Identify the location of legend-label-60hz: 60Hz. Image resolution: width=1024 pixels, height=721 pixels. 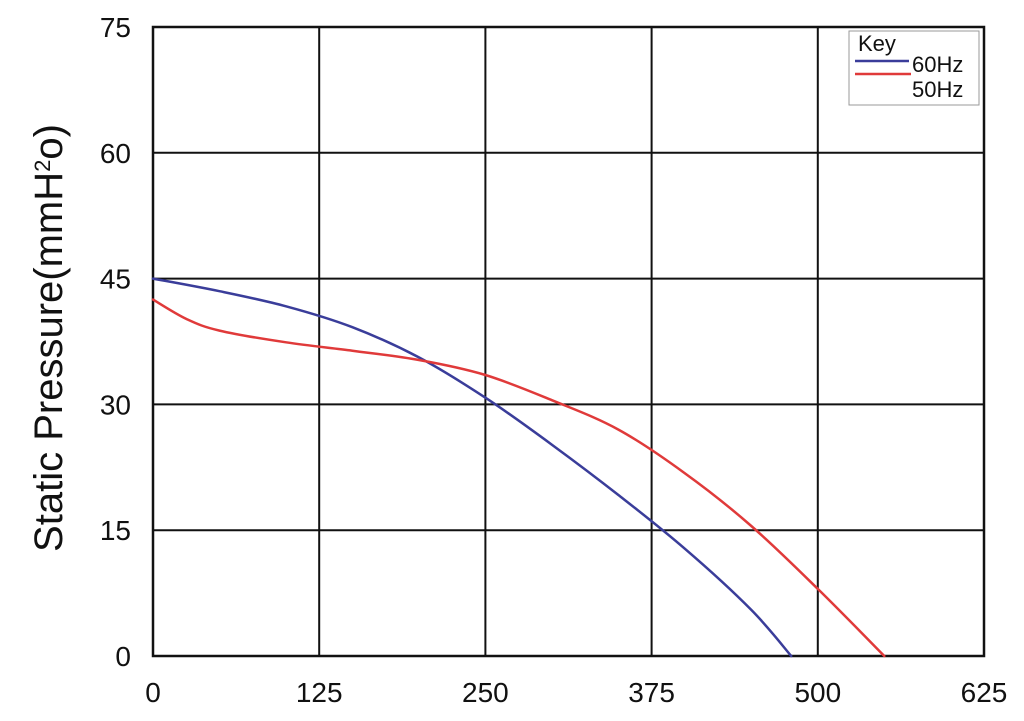
(937, 64).